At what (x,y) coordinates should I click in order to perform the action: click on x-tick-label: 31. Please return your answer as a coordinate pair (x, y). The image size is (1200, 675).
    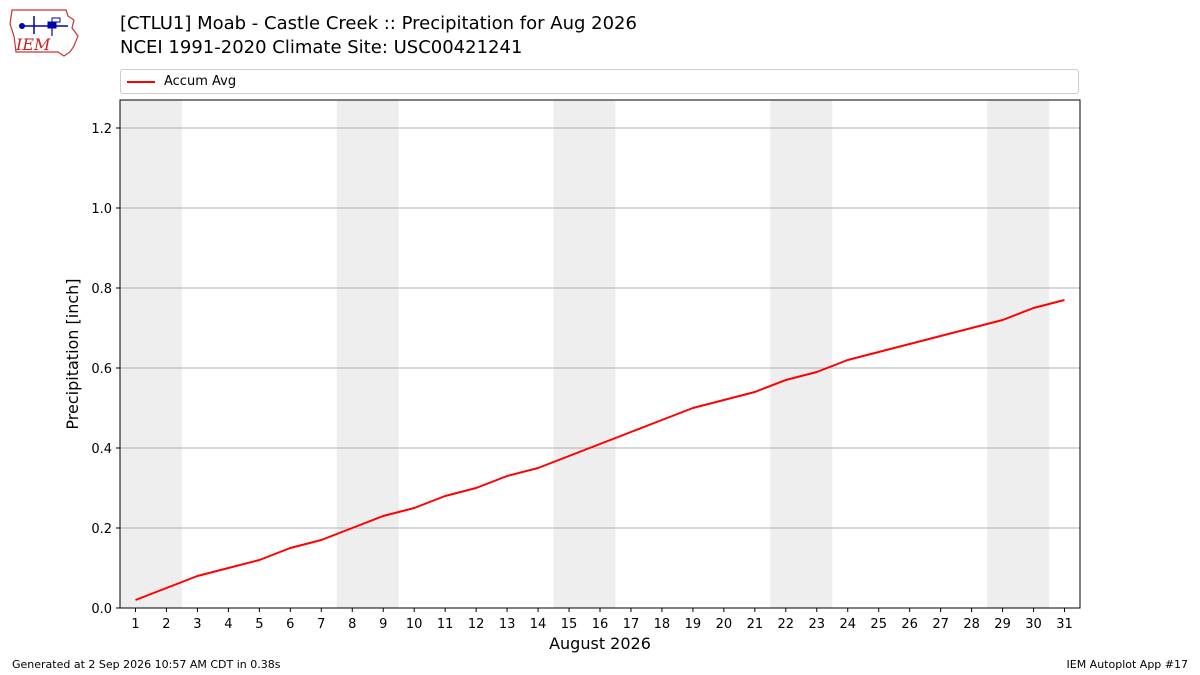
    Looking at the image, I should click on (1064, 624).